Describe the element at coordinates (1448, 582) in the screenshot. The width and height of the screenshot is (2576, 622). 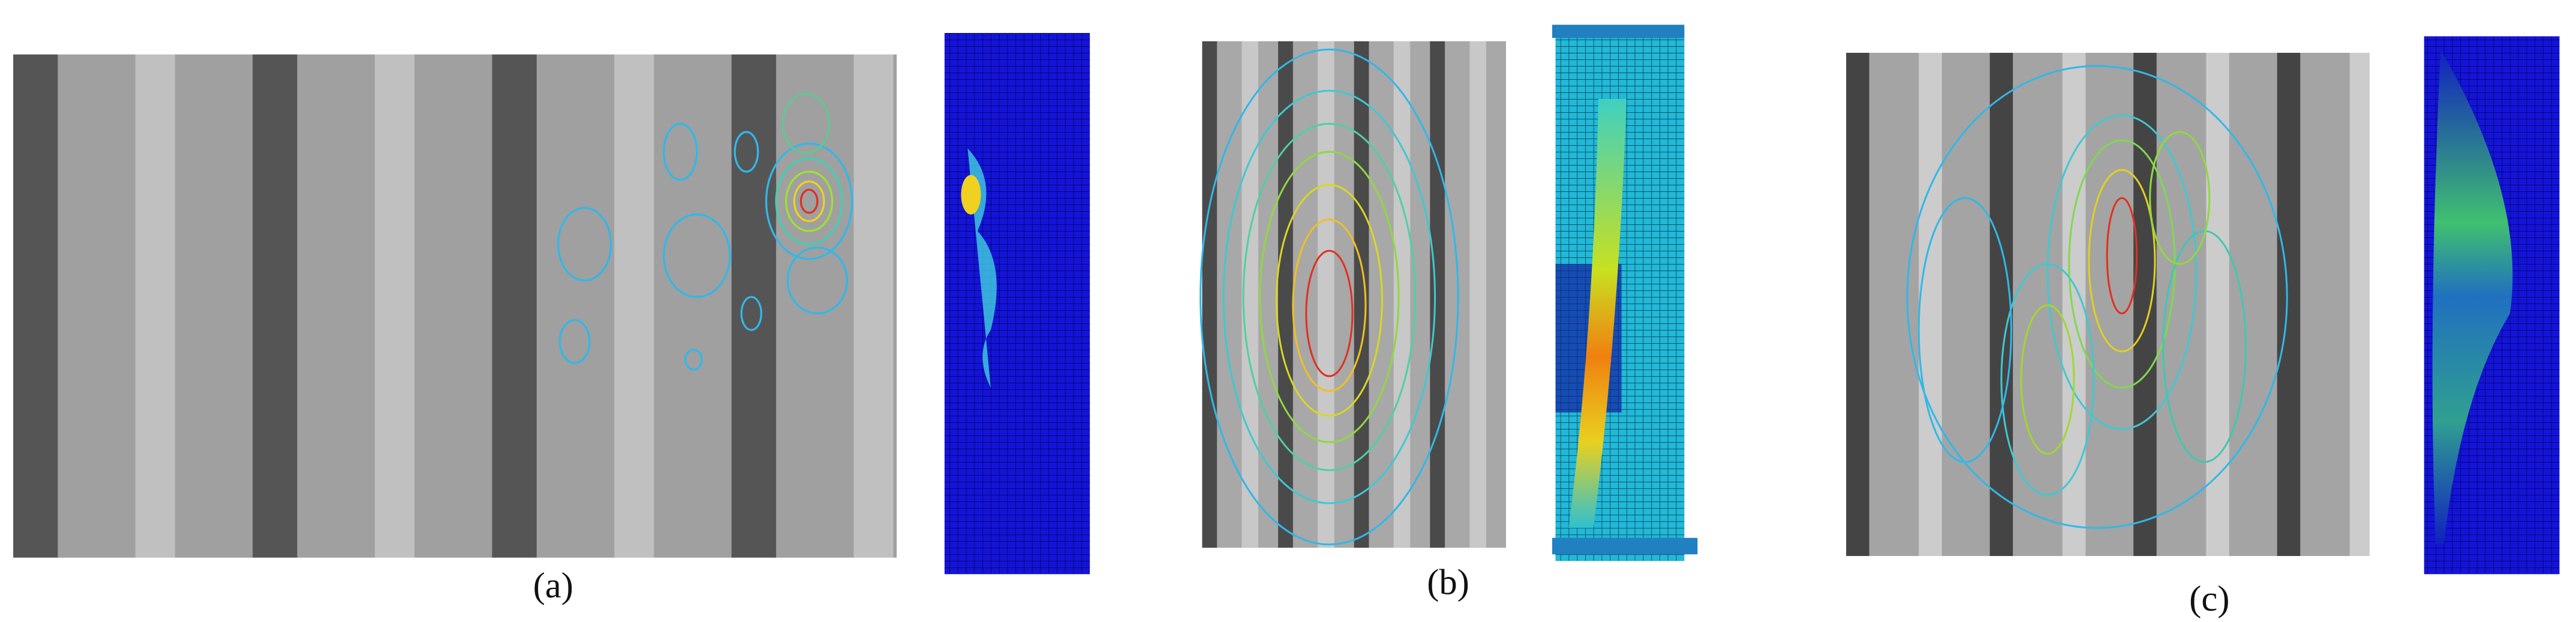
I see `panel-label: (b)` at that location.